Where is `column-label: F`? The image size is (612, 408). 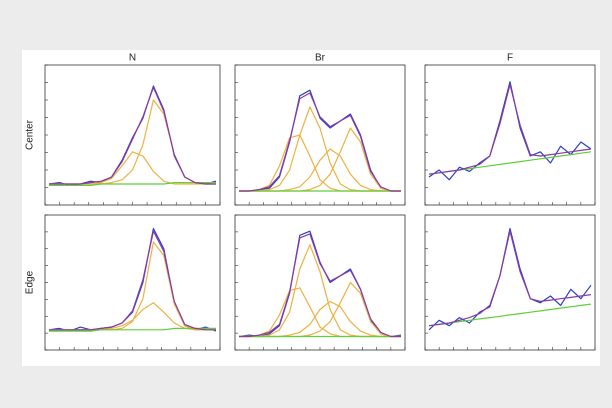 column-label: F is located at coordinates (510, 58).